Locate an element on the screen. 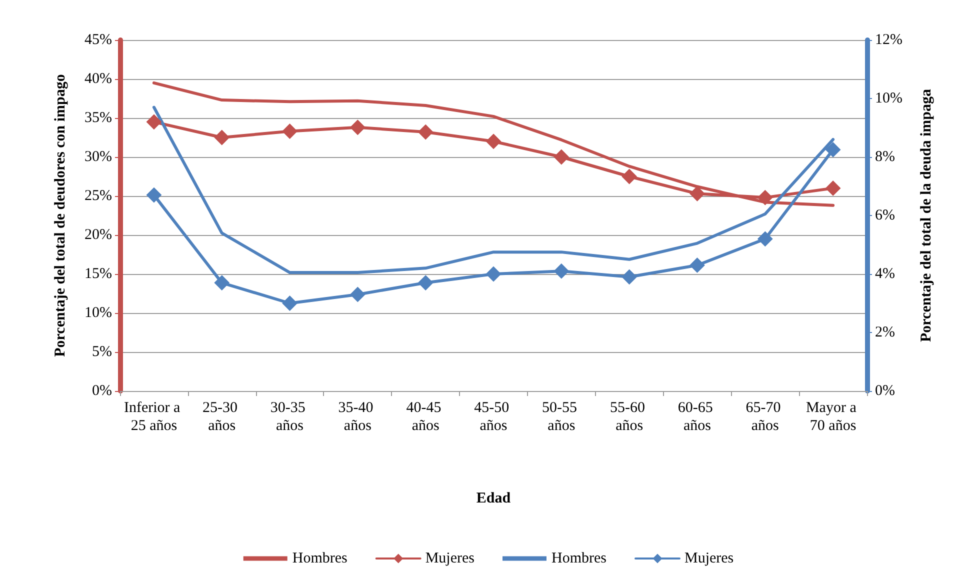 This screenshot has height=581, width=977. x-tick-label: 65-70 años is located at coordinates (765, 417).